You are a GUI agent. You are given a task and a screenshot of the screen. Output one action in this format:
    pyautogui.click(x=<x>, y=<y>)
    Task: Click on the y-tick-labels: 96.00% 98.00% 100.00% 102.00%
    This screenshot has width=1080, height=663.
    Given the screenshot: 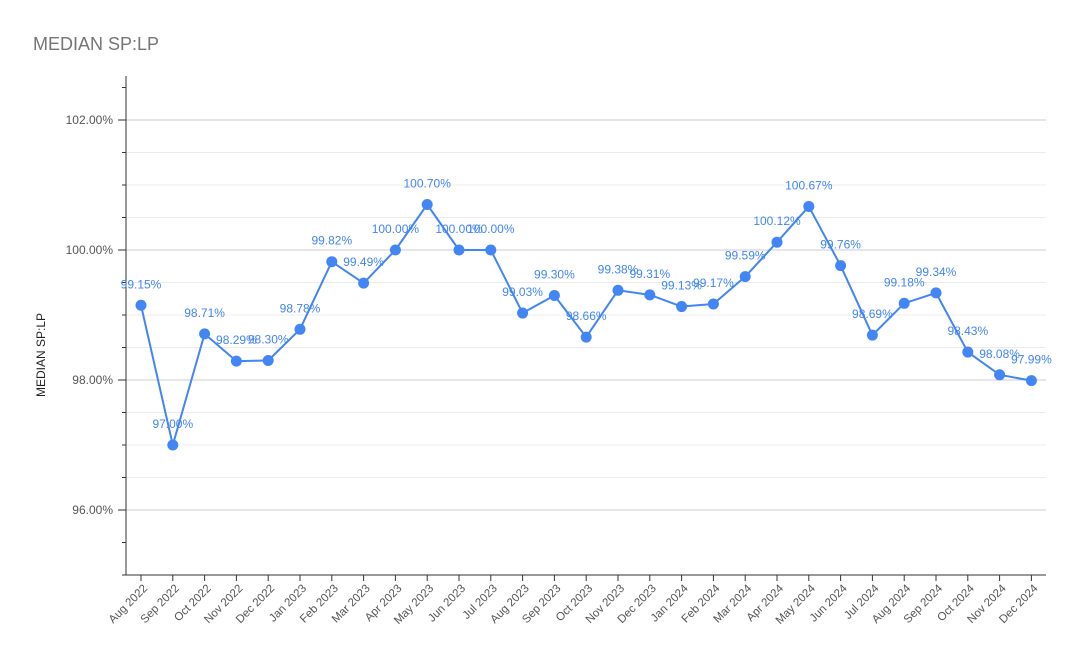 What is the action you would take?
    pyautogui.click(x=90, y=315)
    